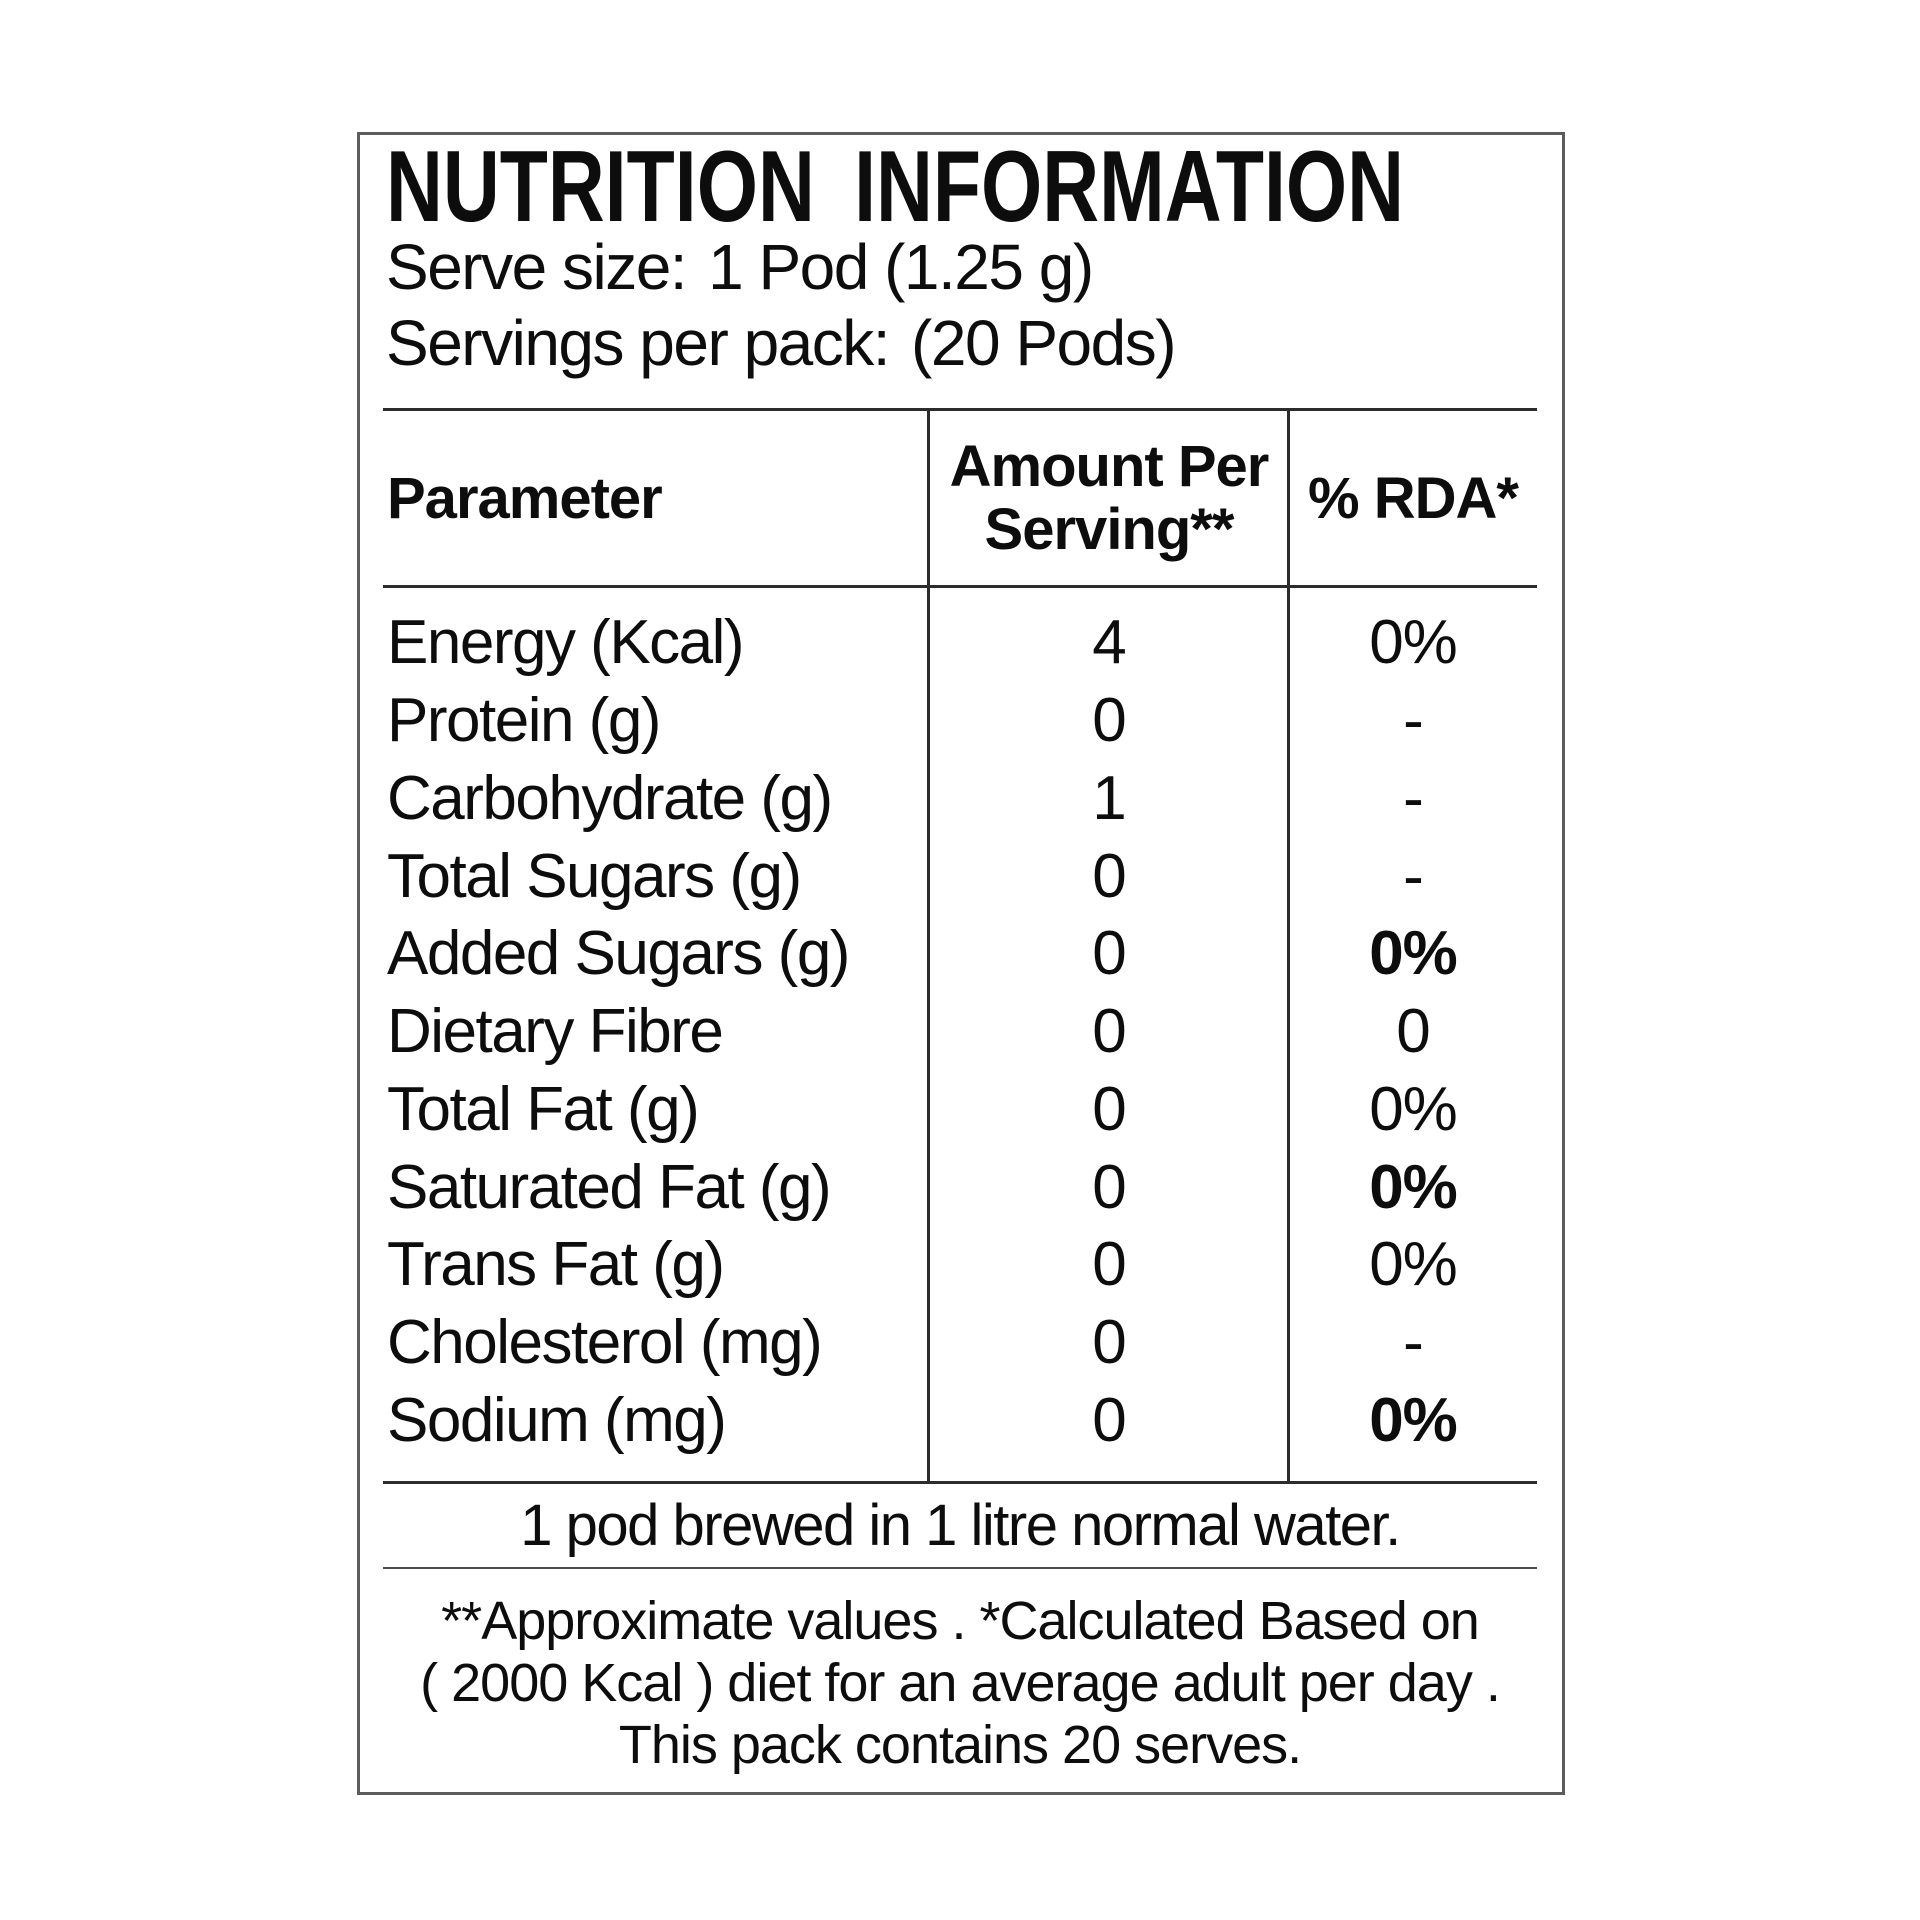 This screenshot has height=1920, width=1920. Describe the element at coordinates (609, 1187) in the screenshot. I see `parameter-cell: Saturated Fat (g)` at that location.